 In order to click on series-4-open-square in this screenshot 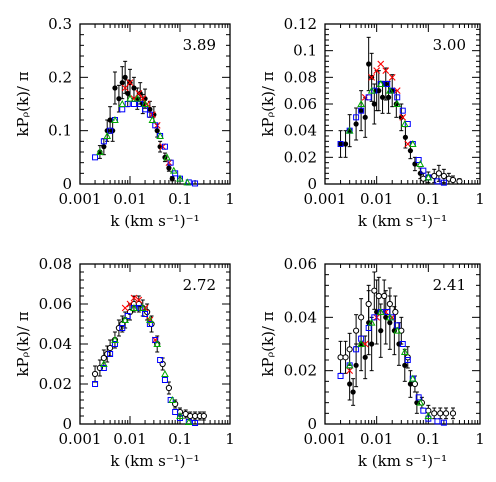, I will do `click(392, 367)`.